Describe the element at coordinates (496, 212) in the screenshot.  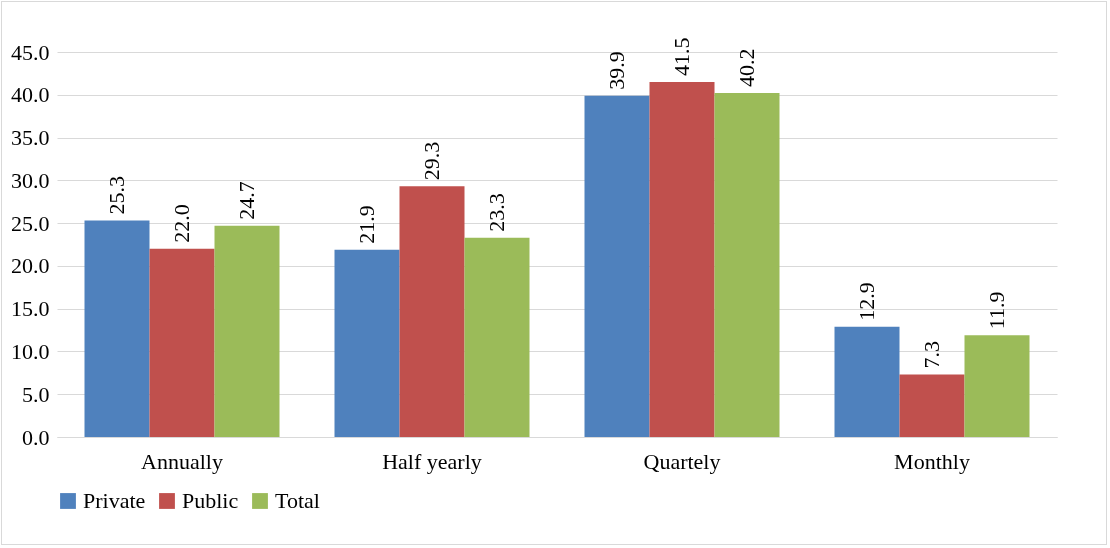
I see `data-label: 23.3` at that location.